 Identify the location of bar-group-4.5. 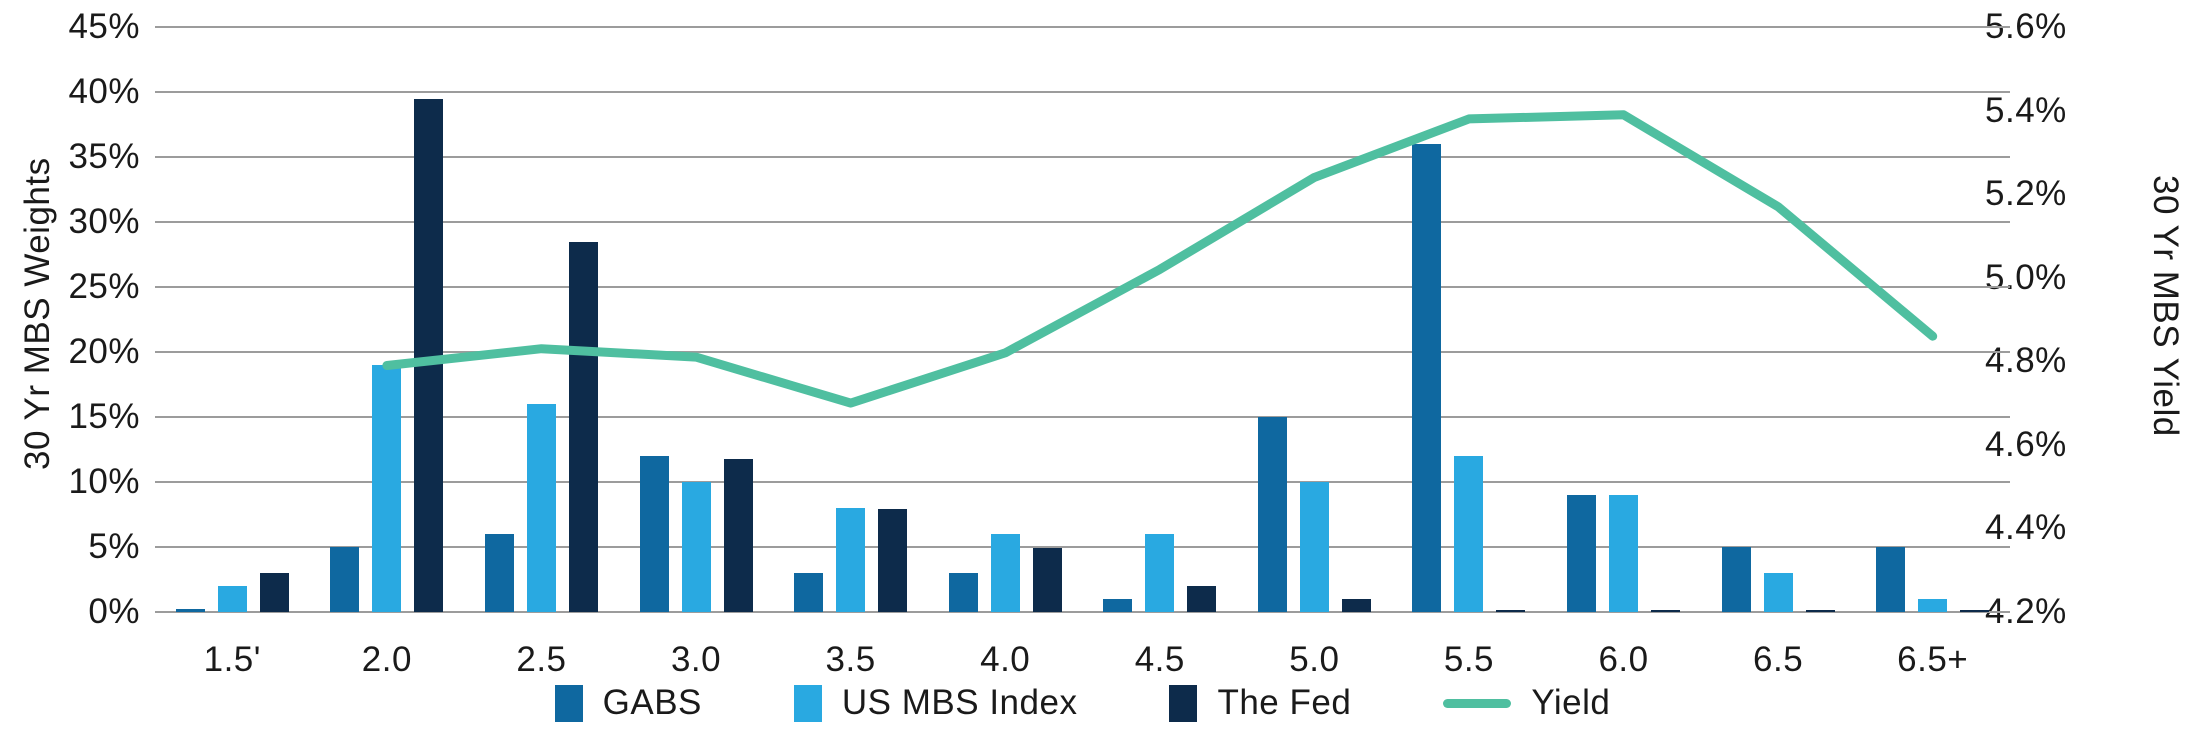
(1160, 319).